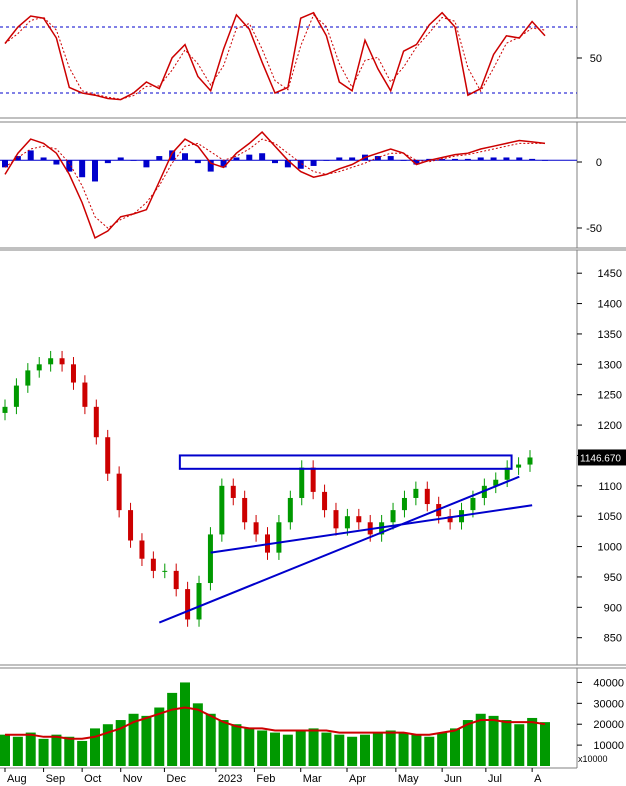 This screenshot has height=786, width=626. Describe the element at coordinates (593, 759) in the screenshot. I see `volume-unit-label: x10000` at that location.